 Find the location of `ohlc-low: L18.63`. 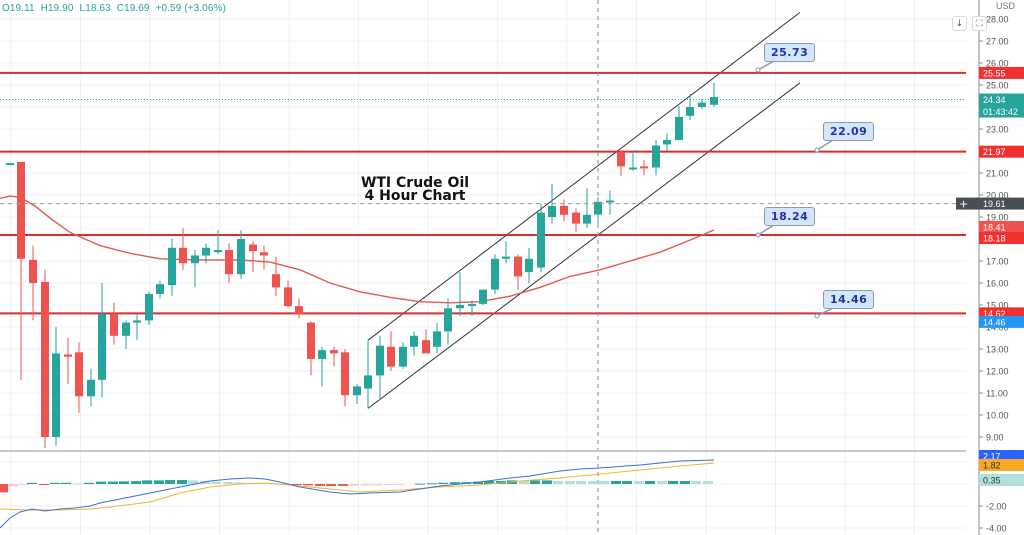

ohlc-low: L18.63 is located at coordinates (95, 8).